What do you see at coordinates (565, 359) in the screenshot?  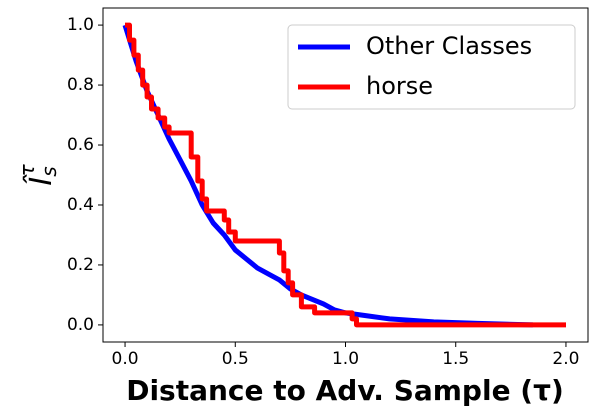 I see `x-tick-label: 2.0` at bounding box center [565, 359].